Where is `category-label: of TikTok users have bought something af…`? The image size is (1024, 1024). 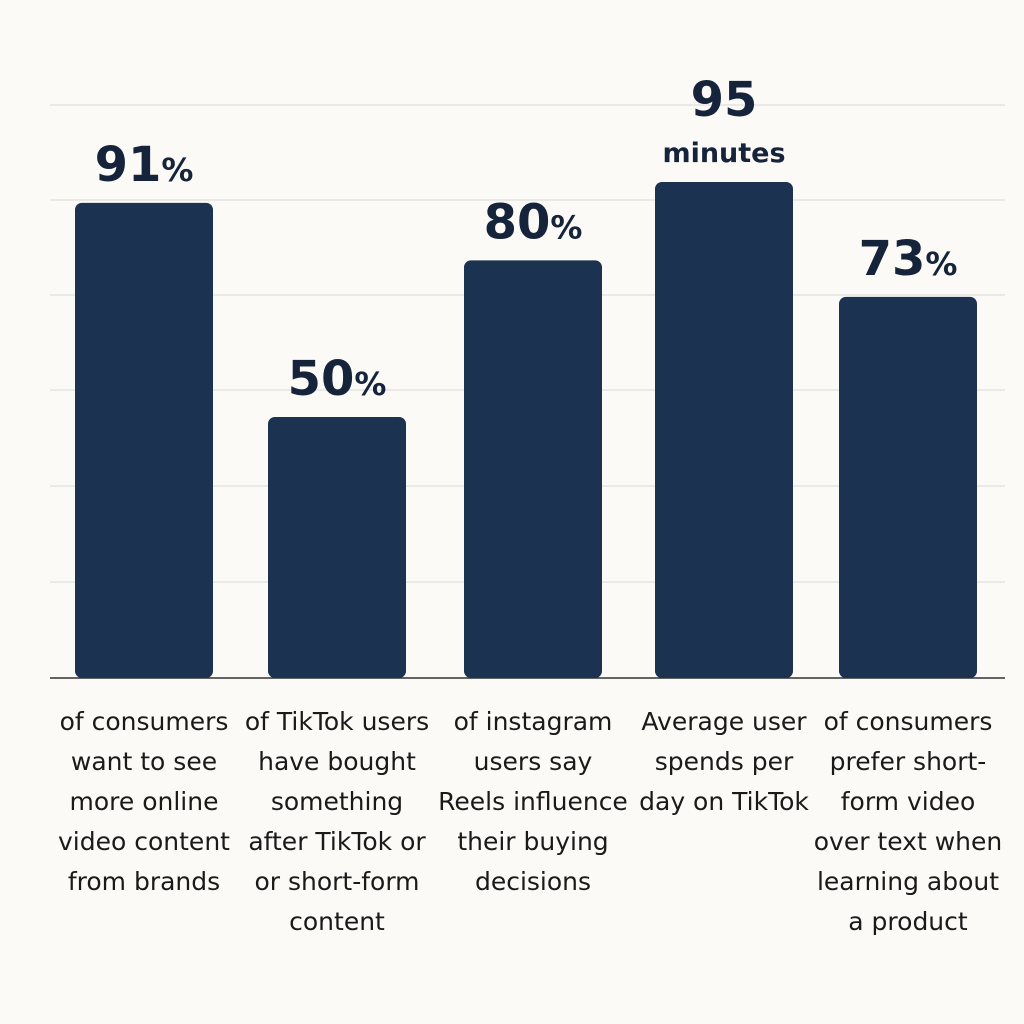
category-label: of TikTok users have bought something af… is located at coordinates (337, 821).